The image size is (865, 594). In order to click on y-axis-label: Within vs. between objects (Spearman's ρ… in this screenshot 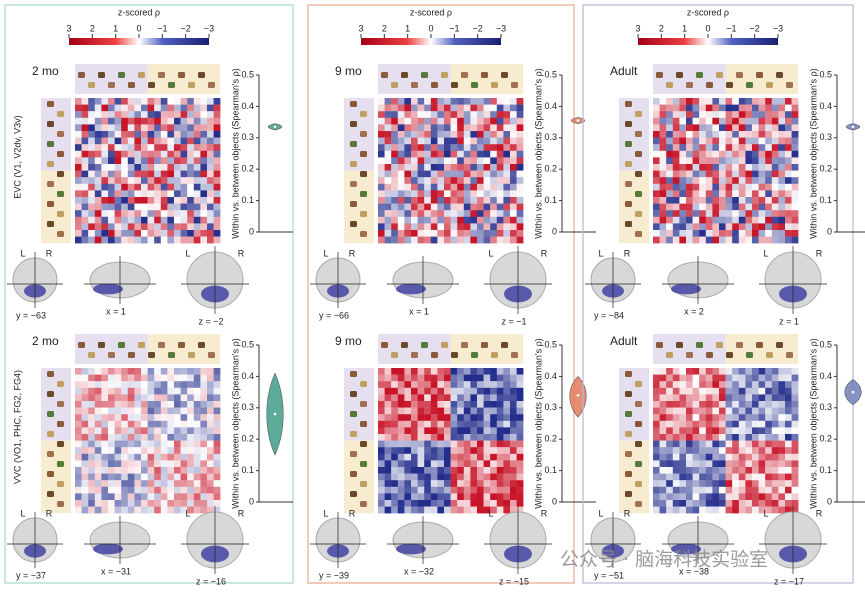, I will do `click(813, 423)`.